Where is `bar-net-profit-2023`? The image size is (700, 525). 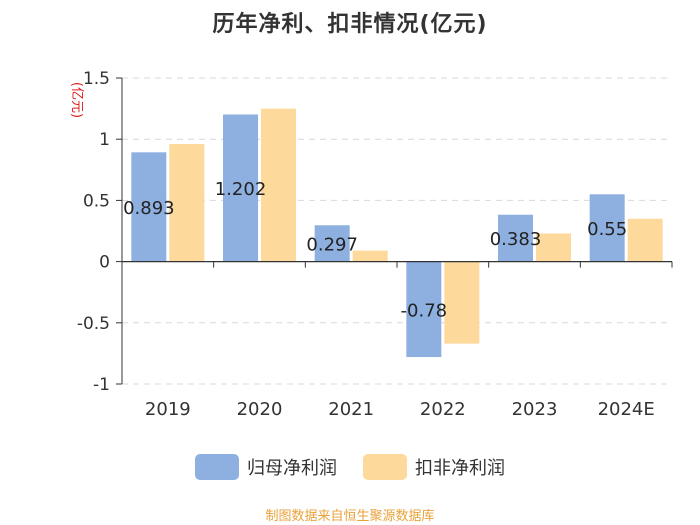
bar-net-profit-2023 is located at coordinates (515, 238).